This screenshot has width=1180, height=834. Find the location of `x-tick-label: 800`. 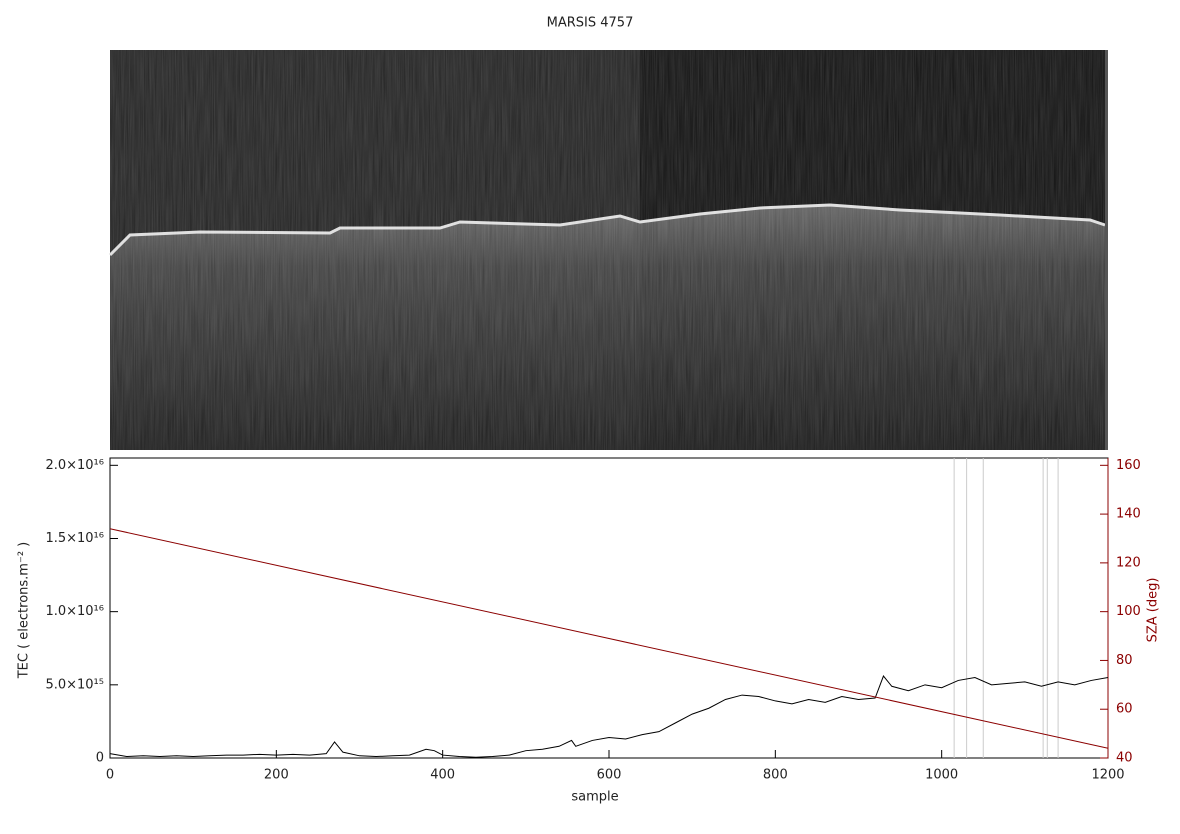

x-tick-label: 800 is located at coordinates (775, 775).